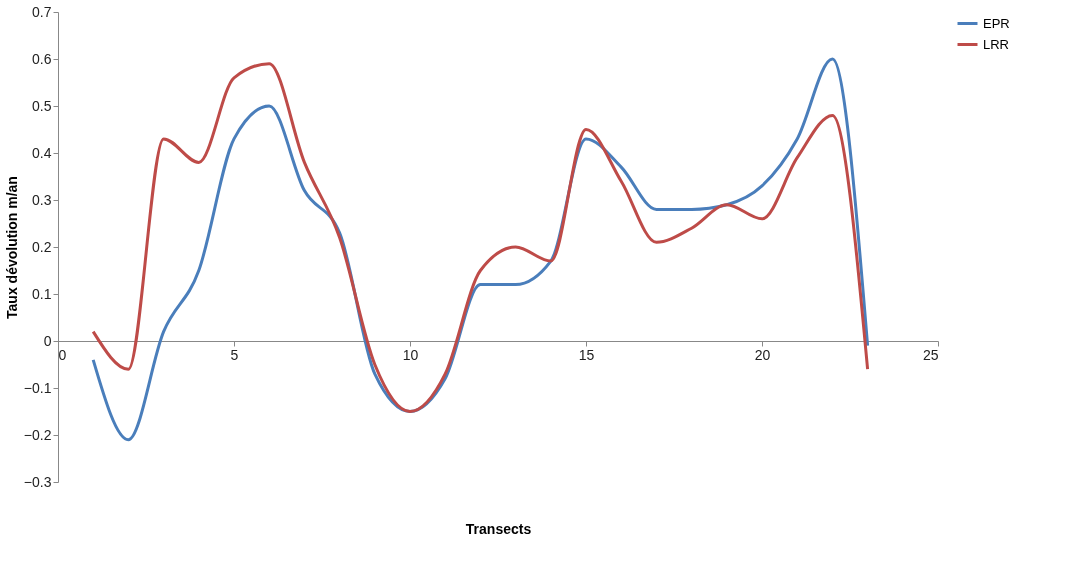 The width and height of the screenshot is (1084, 566). What do you see at coordinates (410, 354) in the screenshot?
I see `x-tick-label: 10` at bounding box center [410, 354].